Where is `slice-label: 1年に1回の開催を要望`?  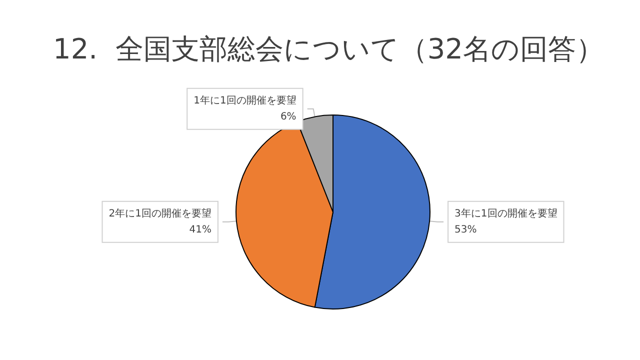 slice-label: 1年に1回の開催を要望 is located at coordinates (245, 100).